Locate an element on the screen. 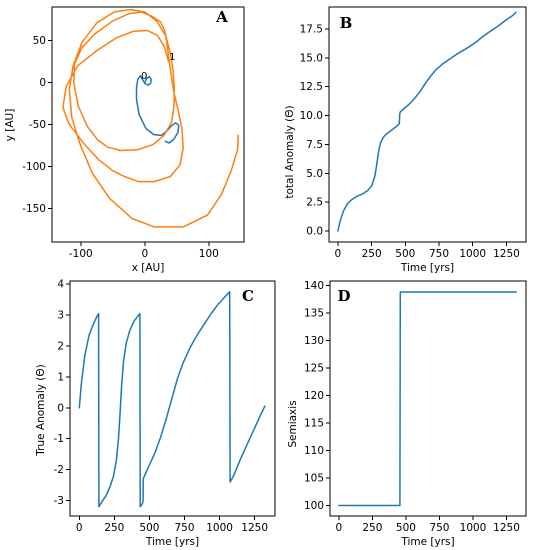 The image size is (537, 550). y-tick-label: 4 is located at coordinates (60, 285).